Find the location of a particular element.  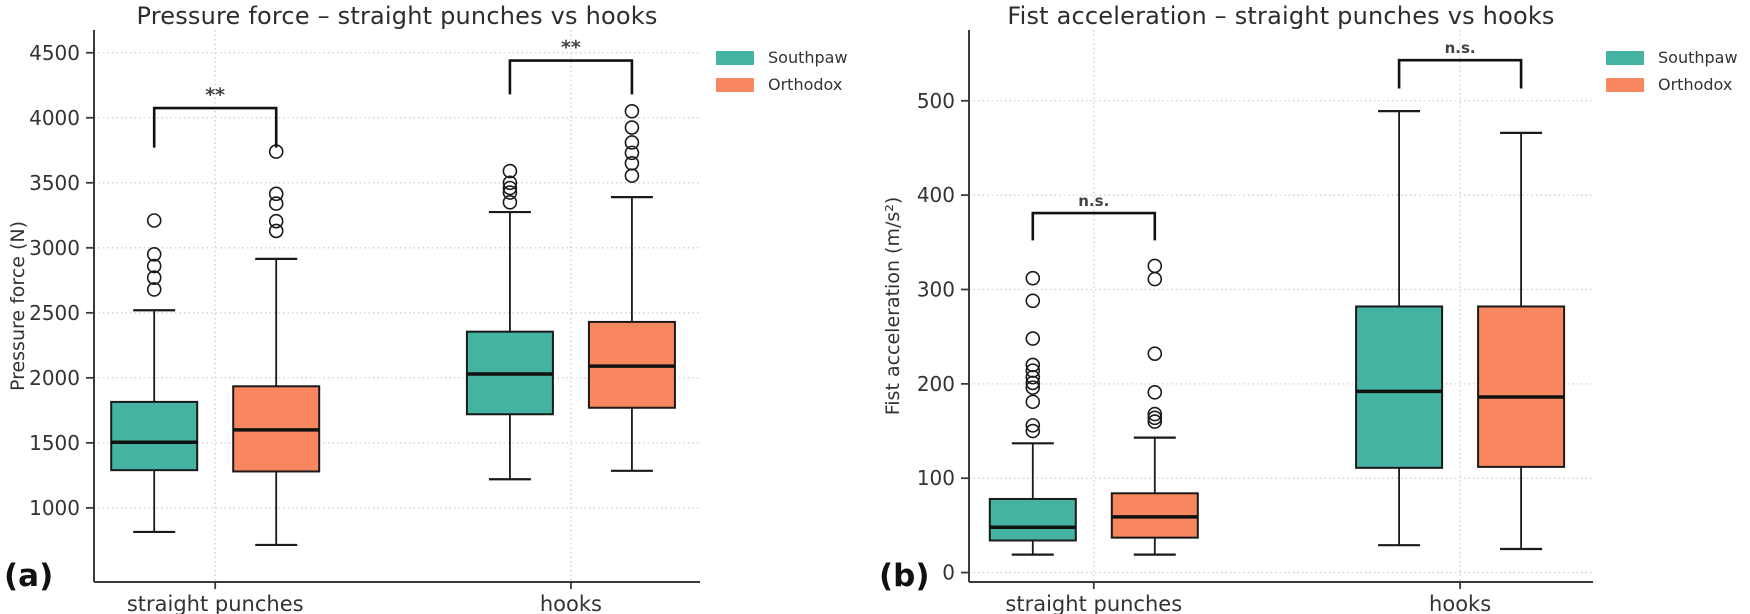

svg-text: 2000 is located at coordinates (54, 378).